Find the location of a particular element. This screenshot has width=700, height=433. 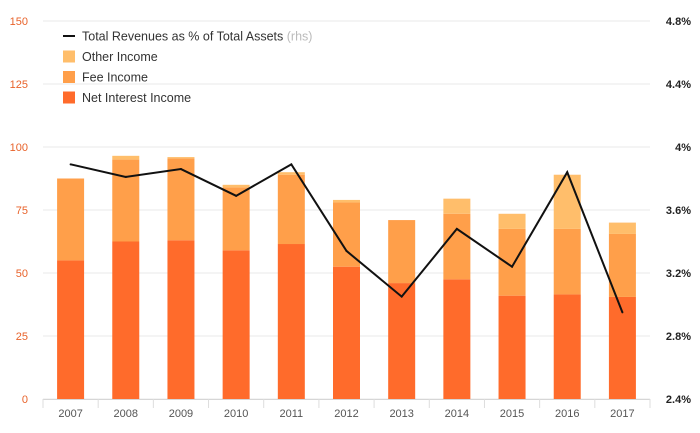

legend-label-text: Total Revenues as % of Total Assets is located at coordinates (182, 37).